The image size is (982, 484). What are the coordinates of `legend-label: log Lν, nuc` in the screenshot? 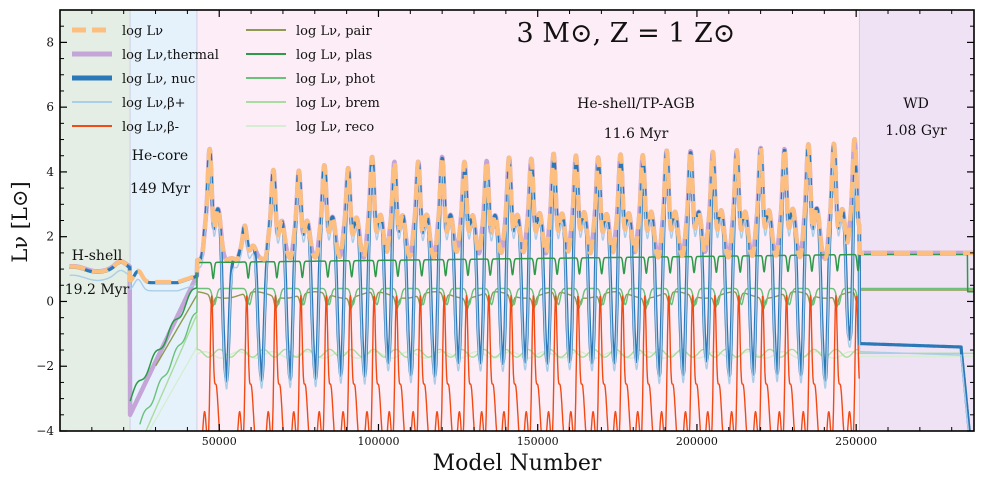 It's located at (158, 79).